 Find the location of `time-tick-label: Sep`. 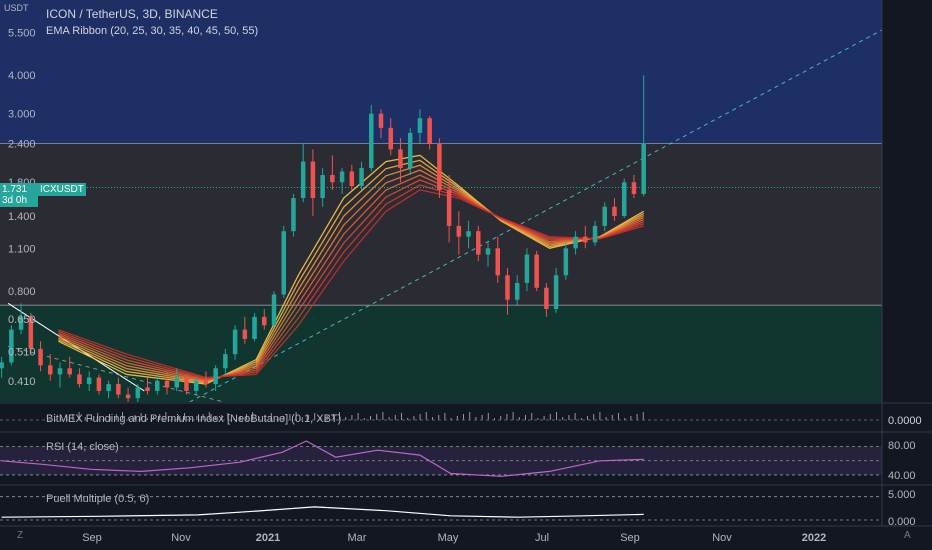

time-tick-label: Sep is located at coordinates (630, 538).